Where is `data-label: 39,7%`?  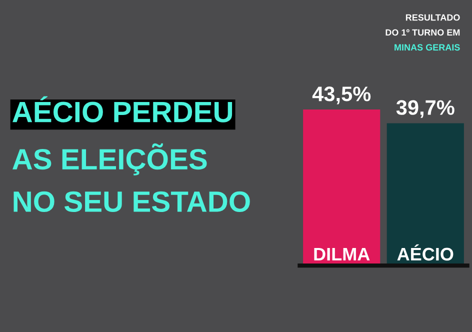 data-label: 39,7% is located at coordinates (425, 109).